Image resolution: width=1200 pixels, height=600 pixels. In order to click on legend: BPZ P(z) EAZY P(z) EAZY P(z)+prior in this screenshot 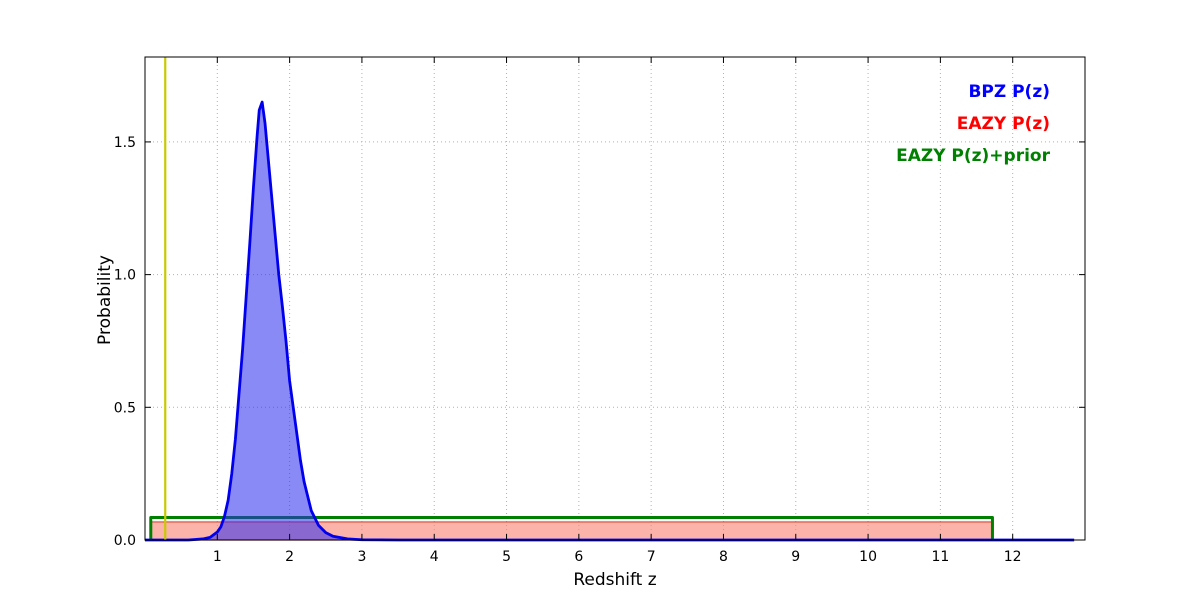, I will do `click(973, 124)`.